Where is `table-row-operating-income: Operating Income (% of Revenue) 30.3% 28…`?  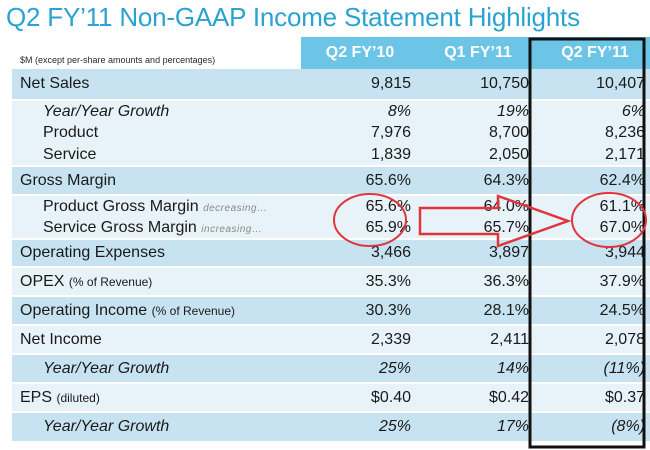
table-row-operating-income: Operating Income (% of Revenue) 30.3% 28… is located at coordinates (331, 310).